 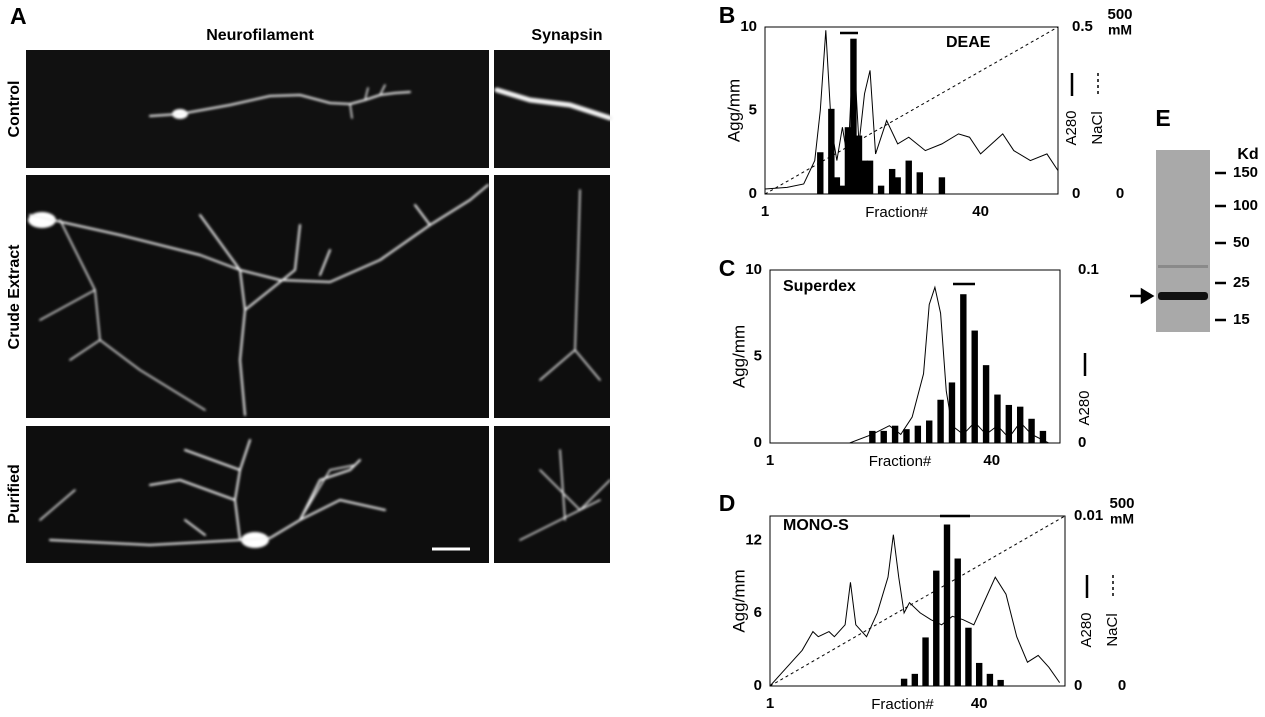 What do you see at coordinates (1245, 205) in the screenshot?
I see `marker-label: 100` at bounding box center [1245, 205].